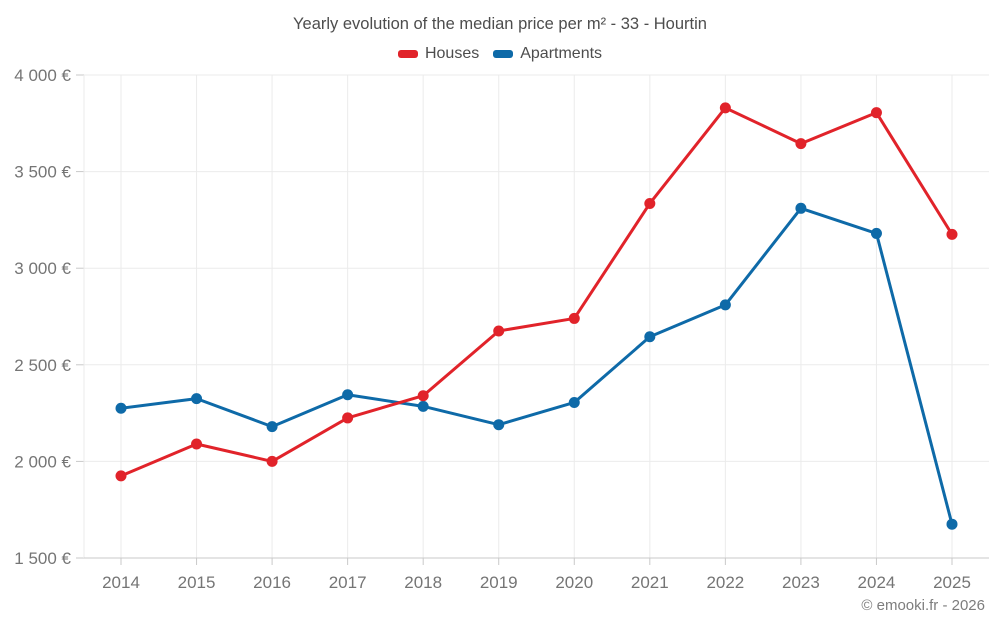 The image size is (1000, 625). What do you see at coordinates (348, 395) in the screenshot?
I see `data-point-apartments-2017` at bounding box center [348, 395].